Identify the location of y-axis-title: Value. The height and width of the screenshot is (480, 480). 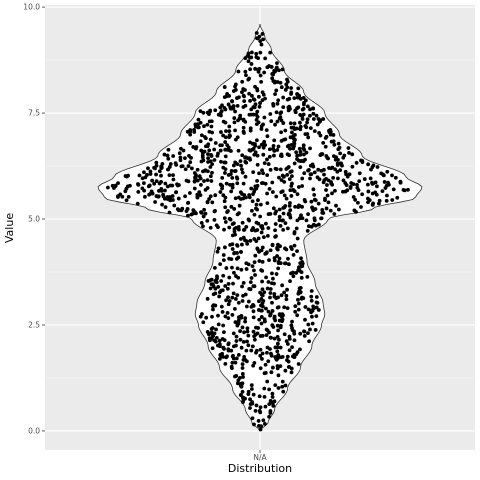
(9, 228).